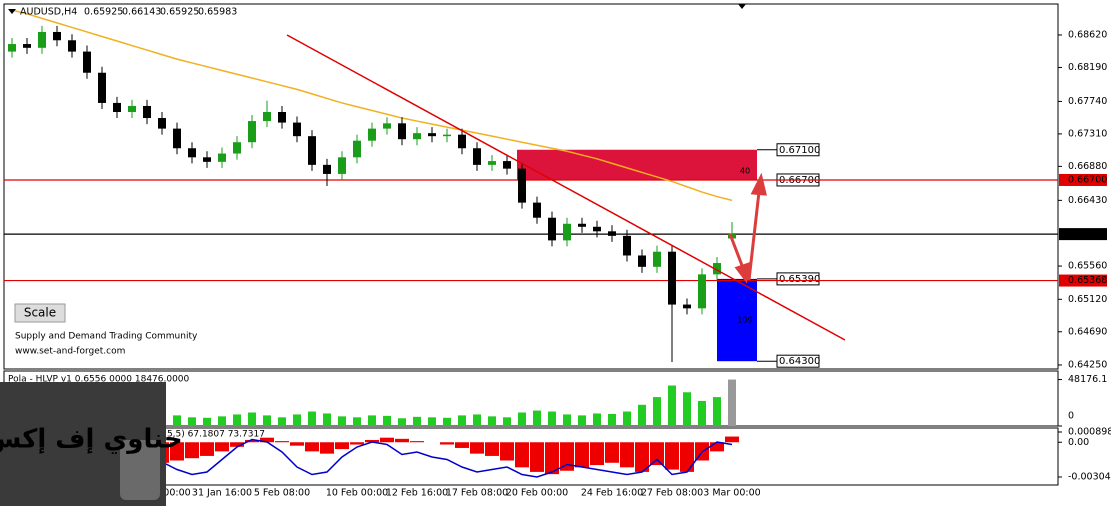 This screenshot has width=1111, height=506. Describe the element at coordinates (1087, 266) in the screenshot. I see `y-tick-label: 0.65560` at that location.